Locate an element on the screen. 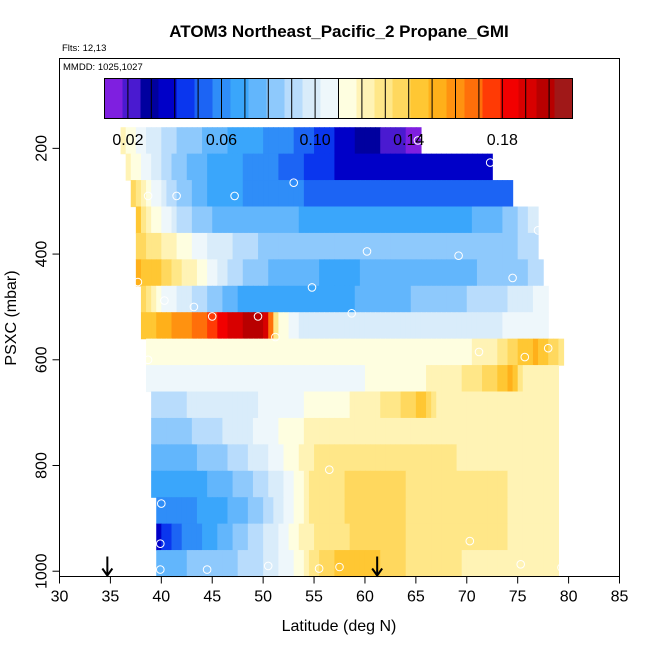 The width and height of the screenshot is (650, 650). colorbar-frame is located at coordinates (338, 98).